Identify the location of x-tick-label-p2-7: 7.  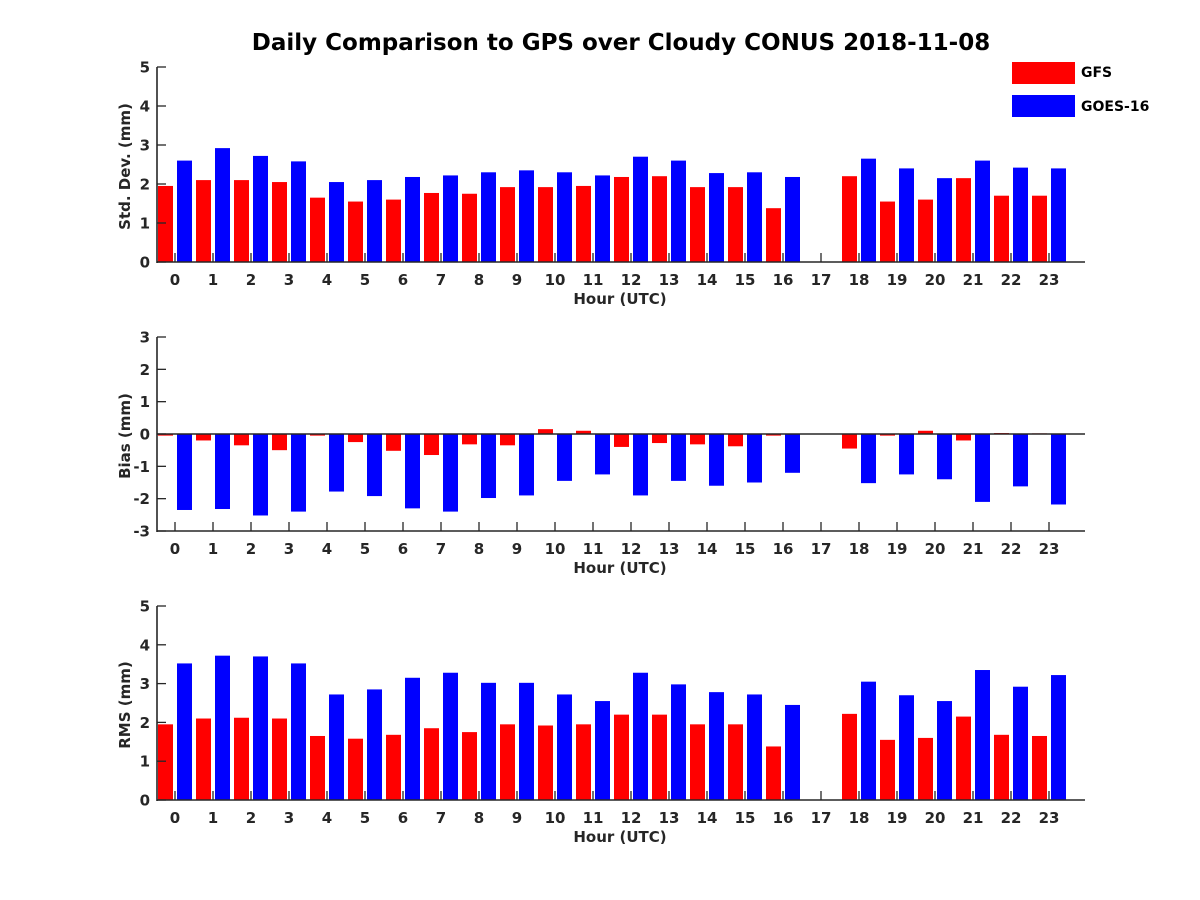
(441, 549).